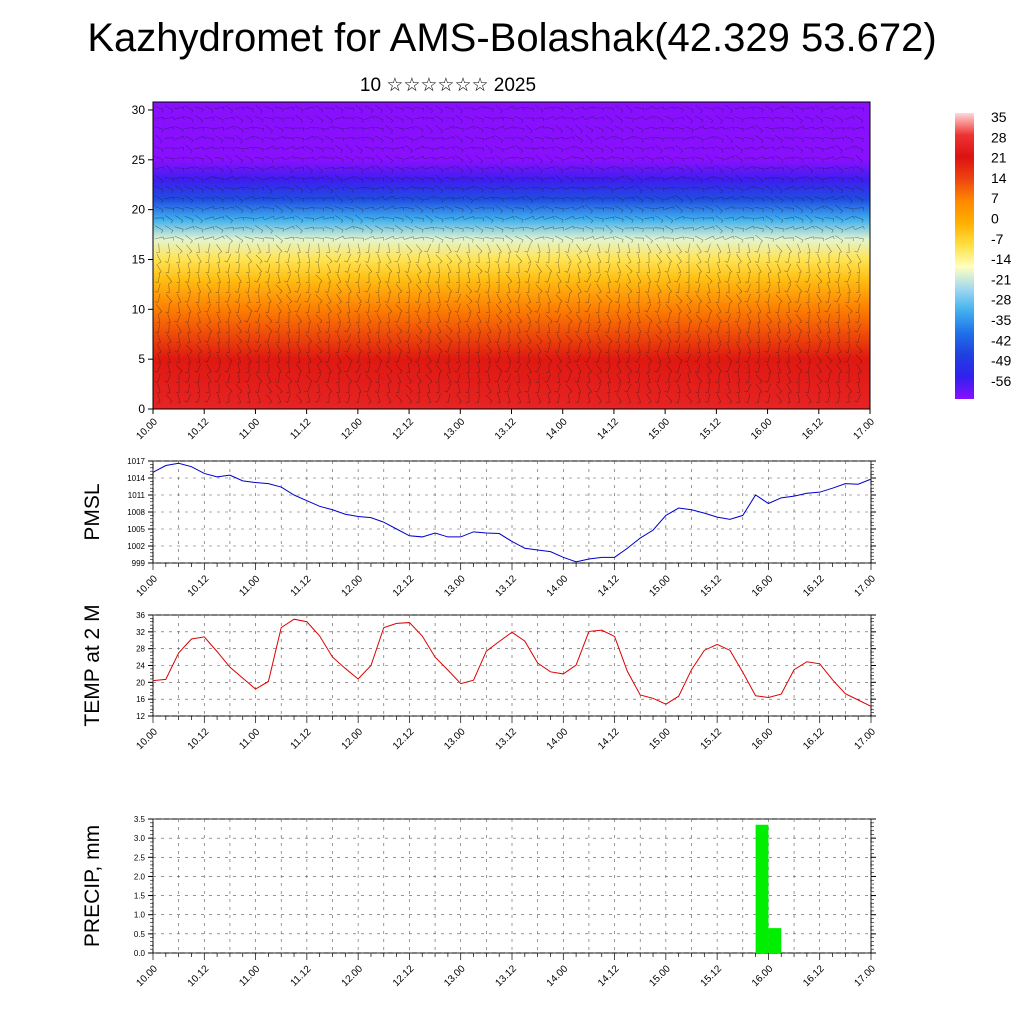  I want to click on temp-x-tick-label: 13.00, so click(455, 739).